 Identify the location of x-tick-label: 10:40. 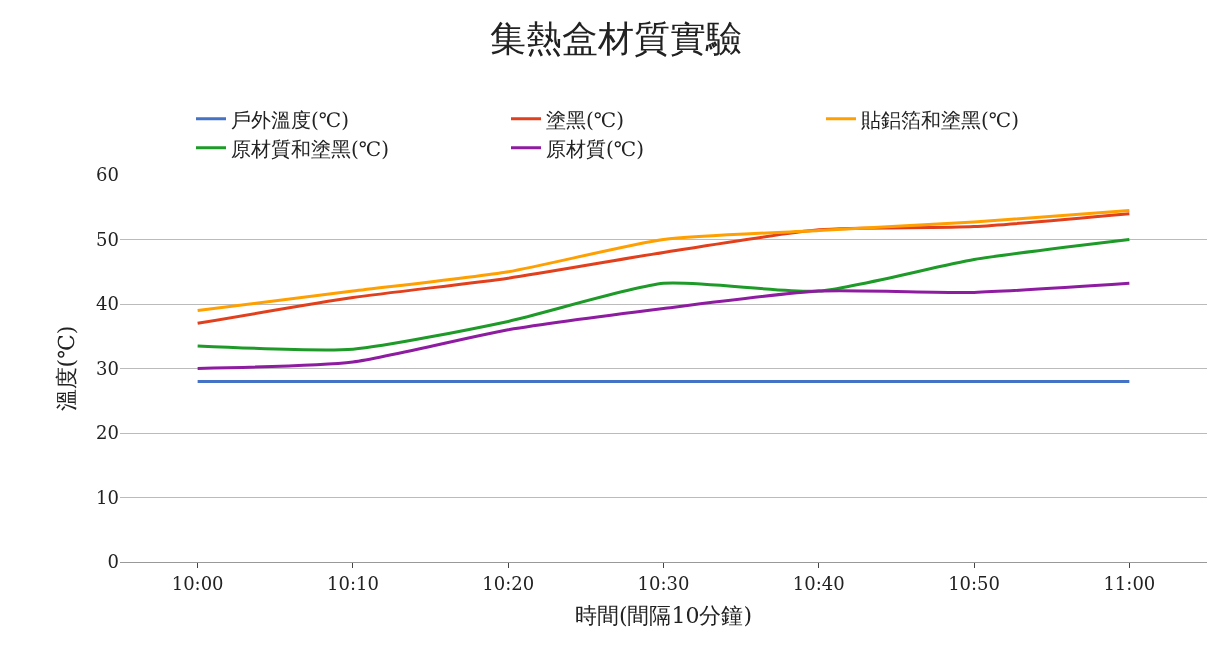
(818, 583).